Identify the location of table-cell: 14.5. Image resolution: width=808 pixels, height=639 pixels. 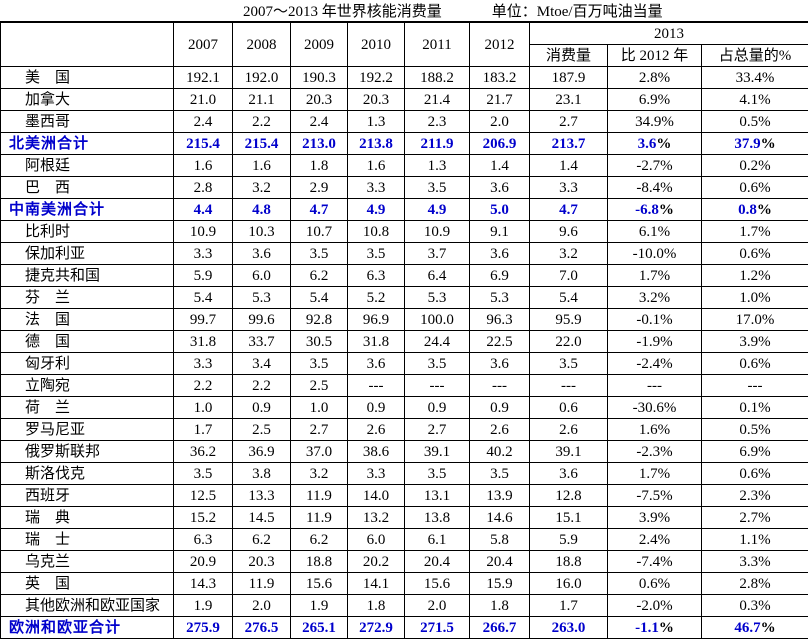
(262, 518).